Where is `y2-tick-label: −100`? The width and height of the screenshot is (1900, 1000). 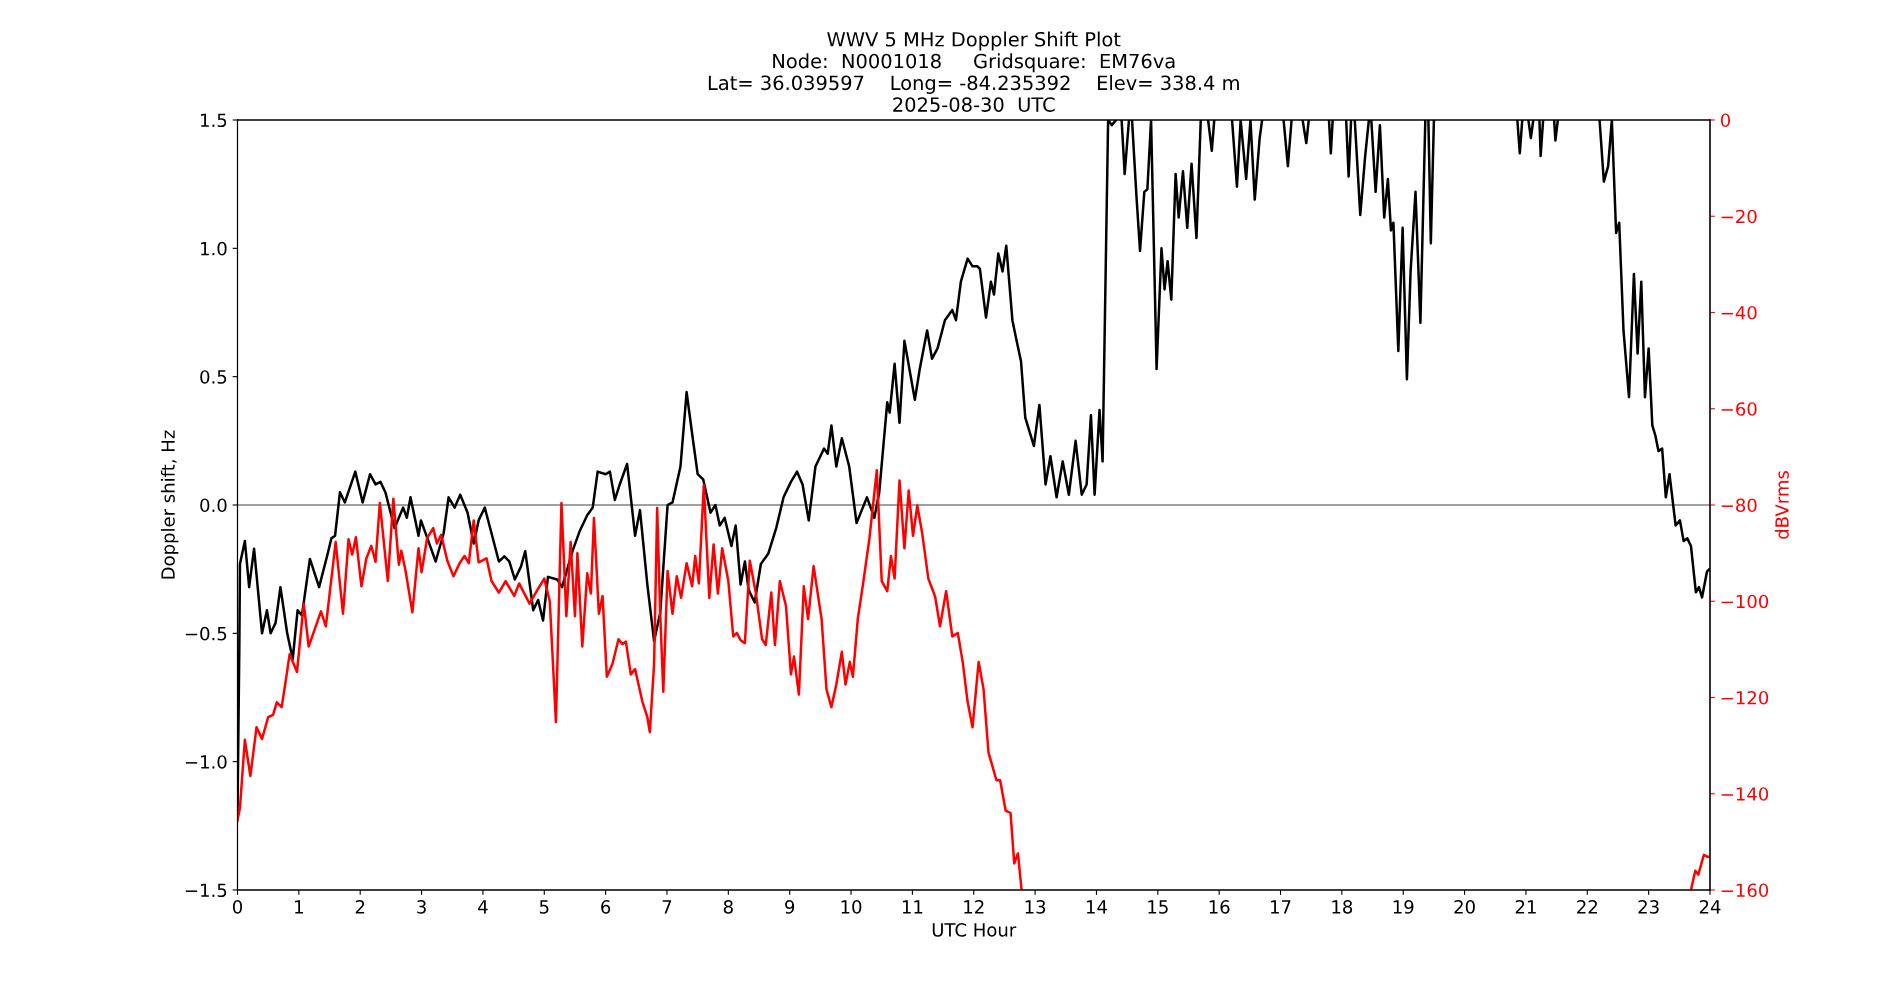 y2-tick-label: −100 is located at coordinates (1745, 601).